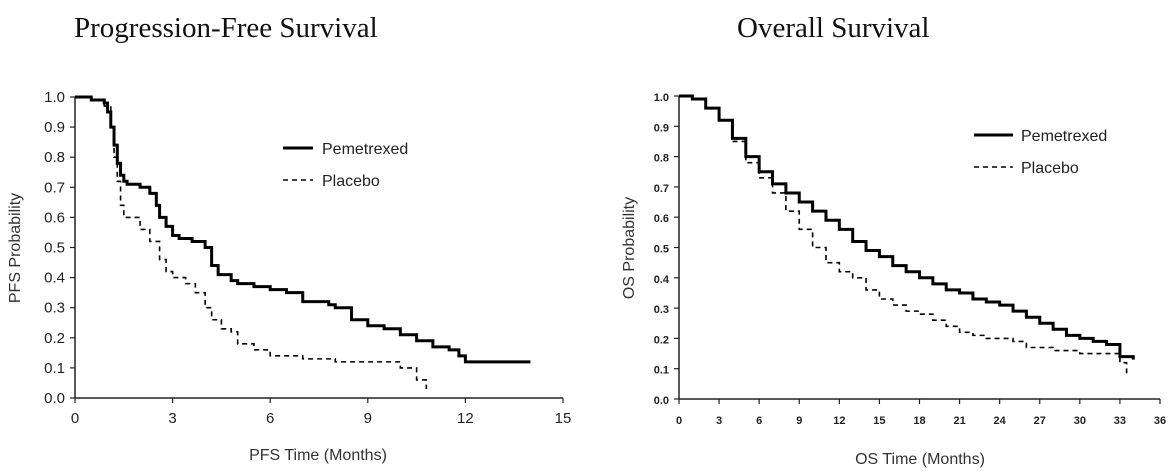 This screenshot has height=472, width=1171. What do you see at coordinates (54, 368) in the screenshot?
I see `pfs-y-tick-label: 0.1` at bounding box center [54, 368].